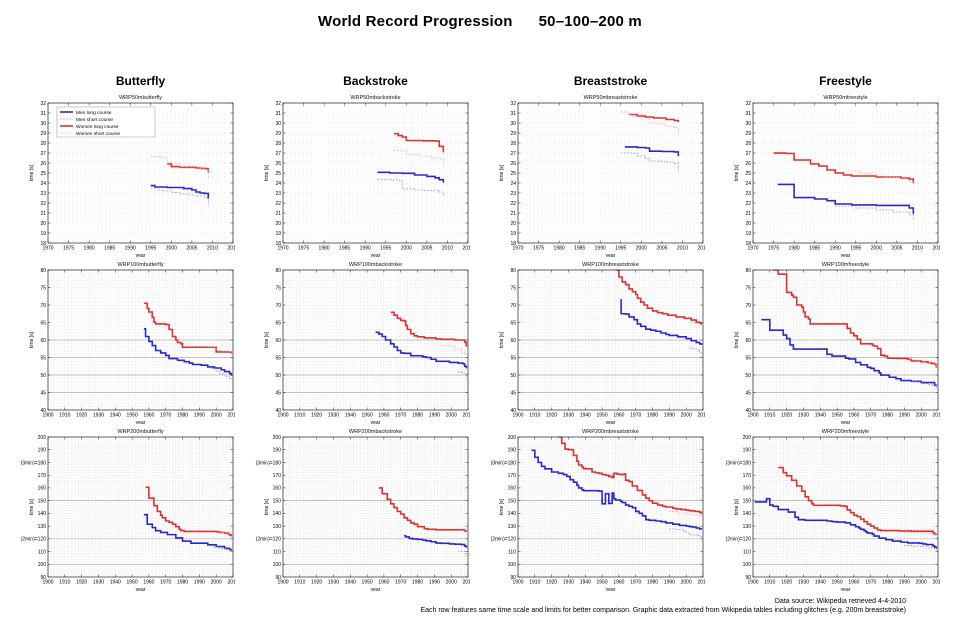 Image resolution: width=960 pixels, height=631 pixels. Describe the element at coordinates (278, 341) in the screenshot. I see `svg-text: 60` at that location.